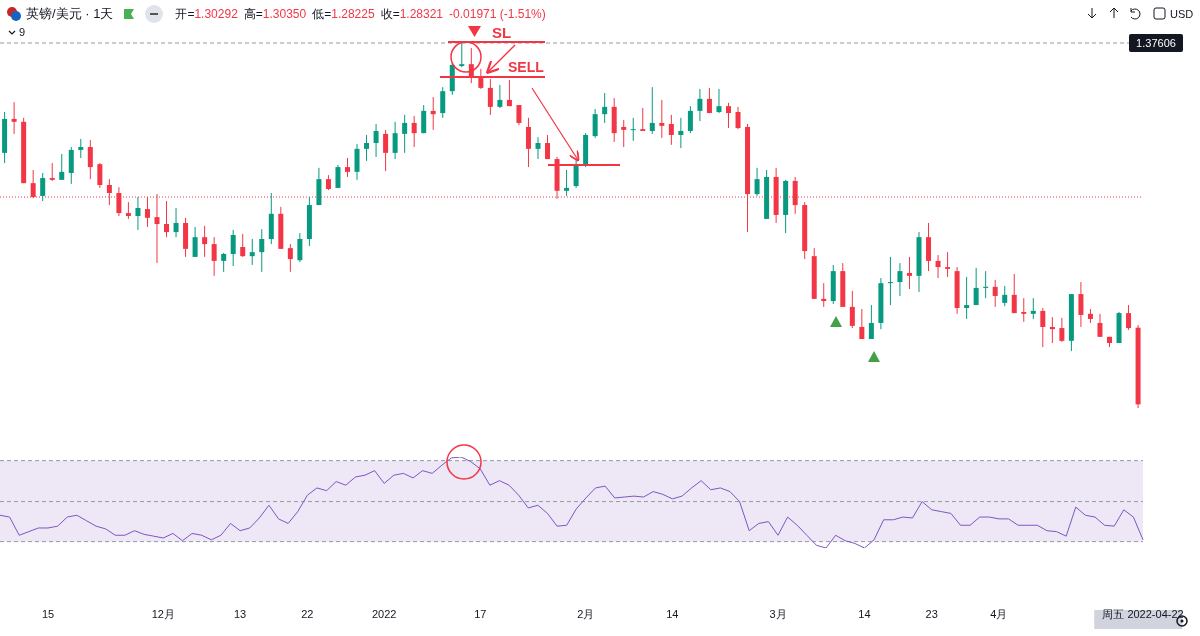  What do you see at coordinates (384, 613) in the screenshot?
I see `x-tick-label: 2022` at bounding box center [384, 613].